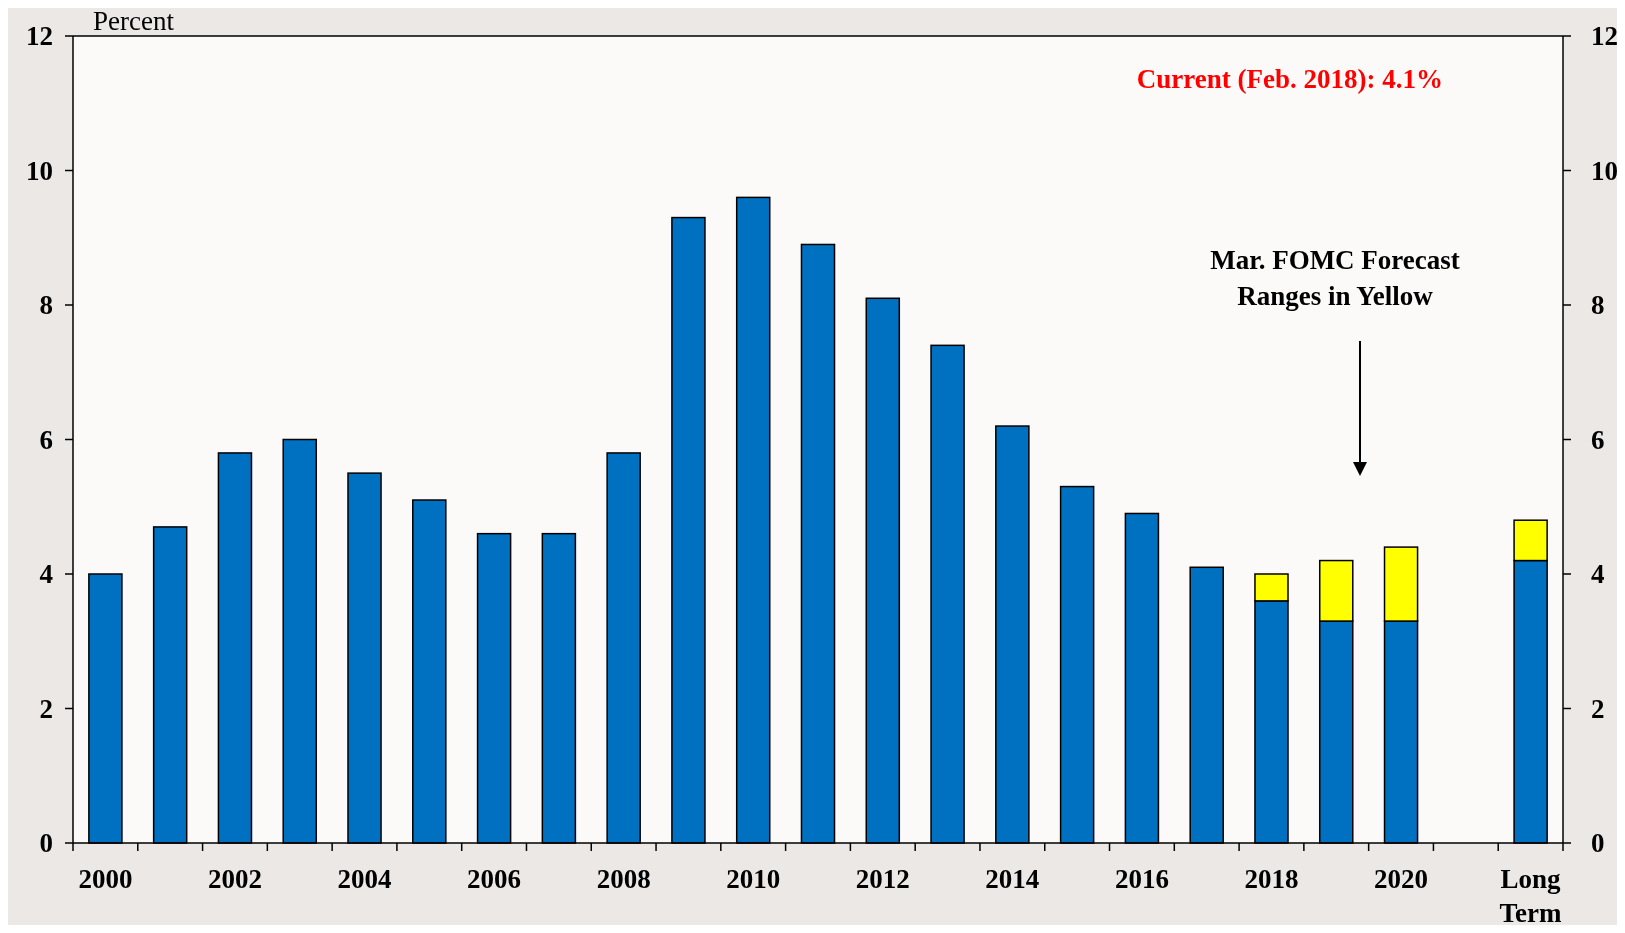  What do you see at coordinates (105, 879) in the screenshot?
I see `x-tick-label: 2000` at bounding box center [105, 879].